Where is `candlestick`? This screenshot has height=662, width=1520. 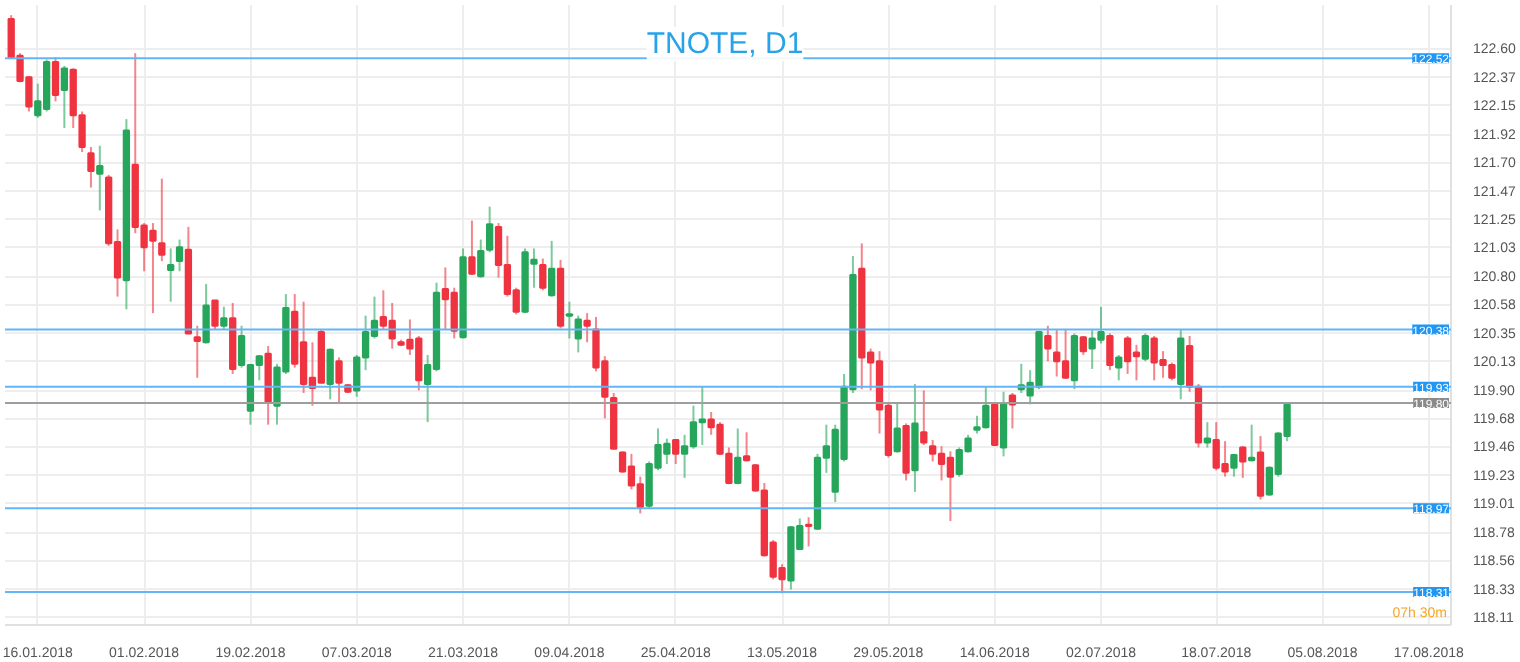
candlestick is located at coordinates (215, 315).